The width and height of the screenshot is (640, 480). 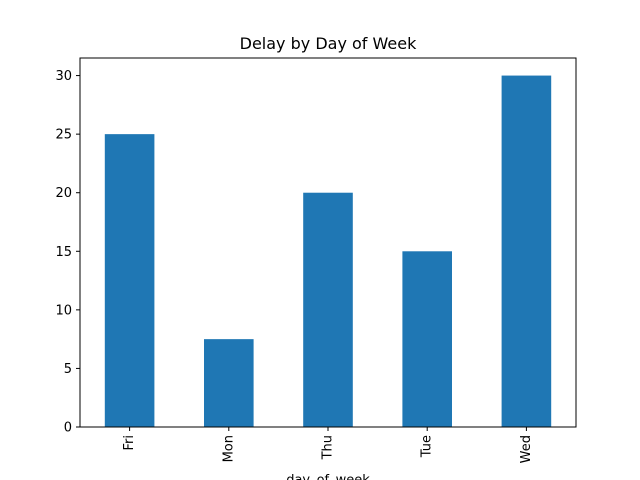 What do you see at coordinates (229, 383) in the screenshot?
I see `bar-mon` at bounding box center [229, 383].